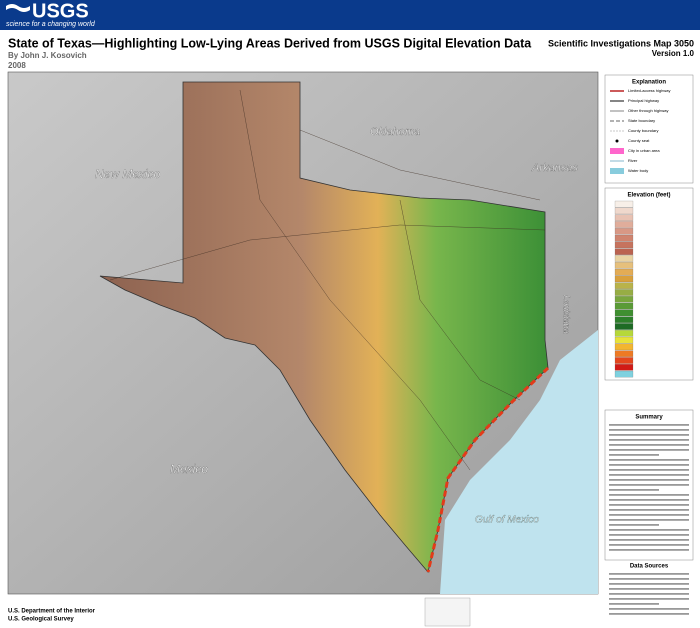 This screenshot has width=700, height=628. I want to click on elevation-ramp, so click(624, 289).